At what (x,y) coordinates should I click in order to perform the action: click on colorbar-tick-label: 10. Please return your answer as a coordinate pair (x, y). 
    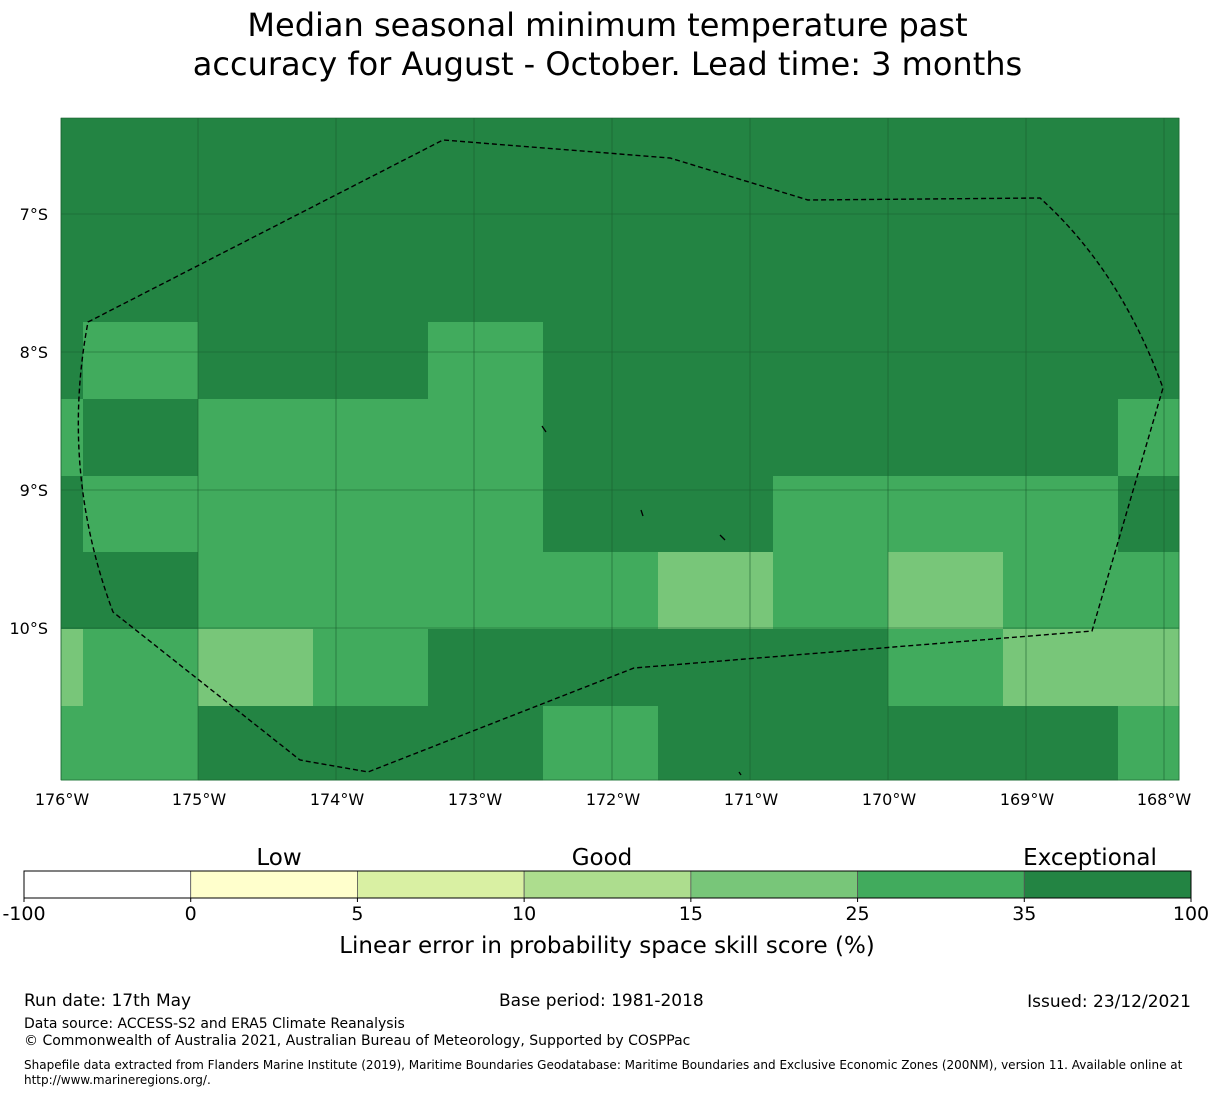
    Looking at the image, I should click on (524, 914).